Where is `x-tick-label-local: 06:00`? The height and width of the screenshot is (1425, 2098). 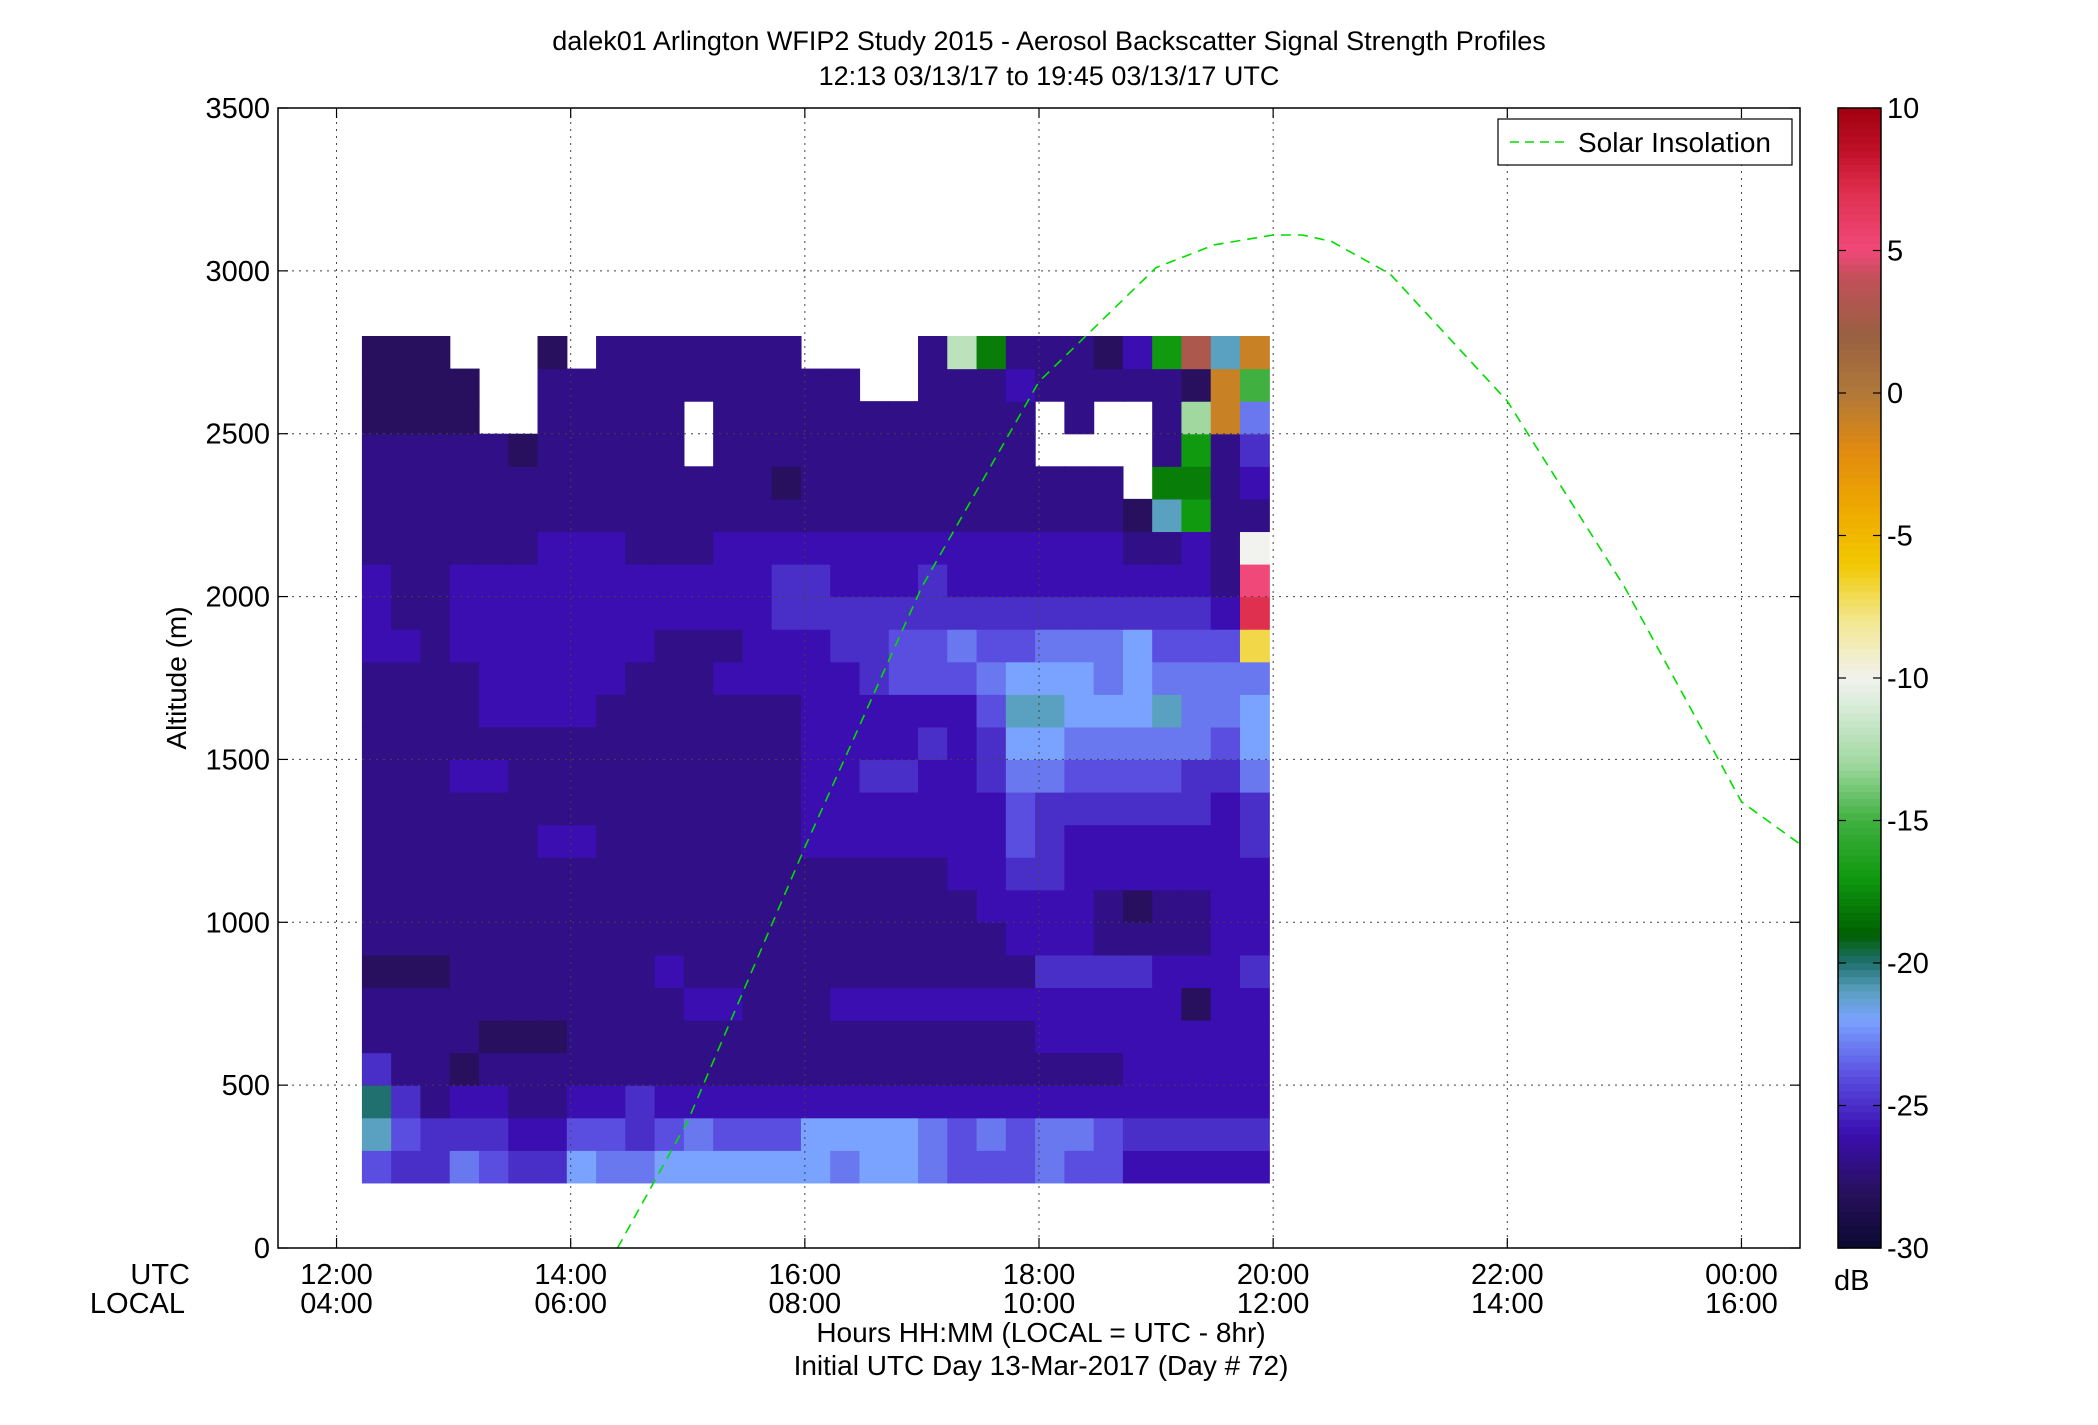
x-tick-label-local: 06:00 is located at coordinates (570, 1304).